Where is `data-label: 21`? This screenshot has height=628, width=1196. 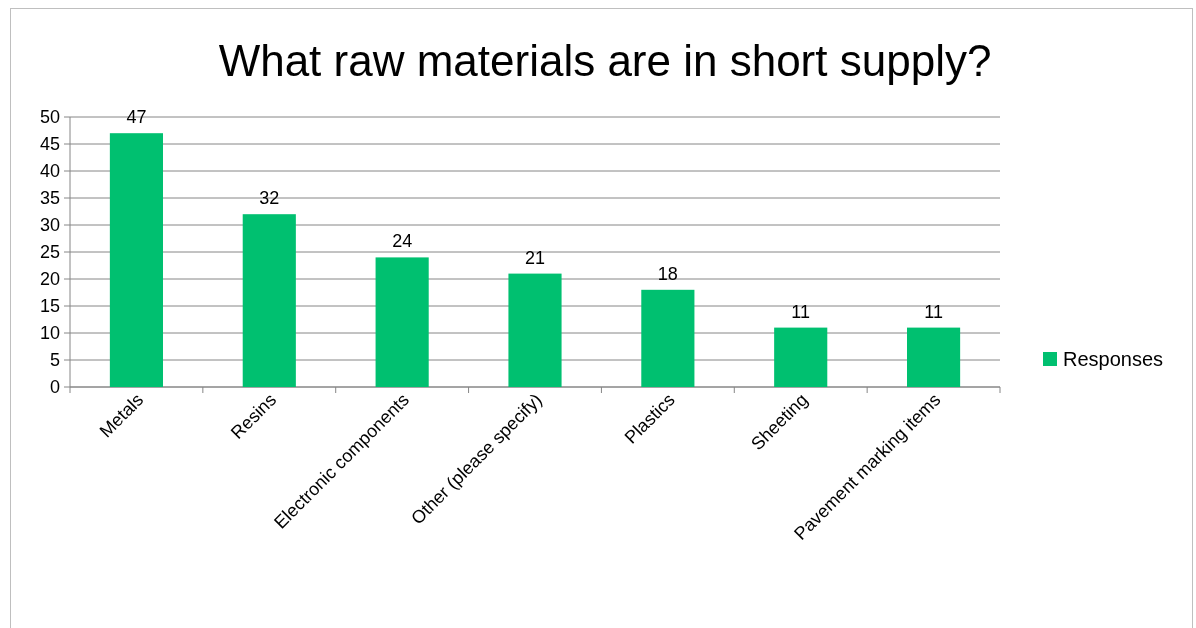
data-label: 21 is located at coordinates (535, 257).